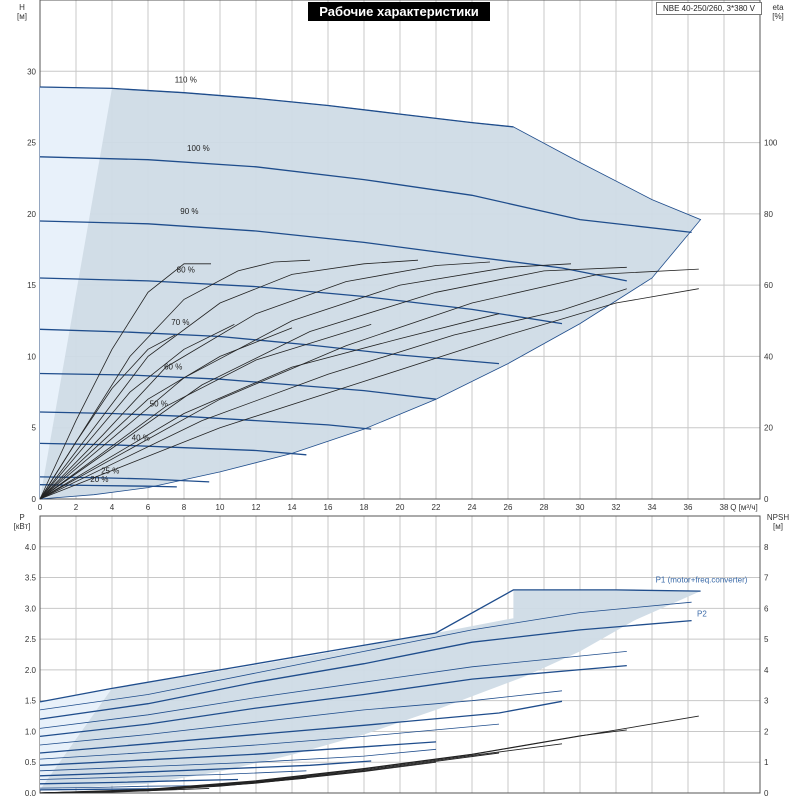  Describe the element at coordinates (31, 143) in the screenshot. I see `y-tick-label-left: 25` at that location.